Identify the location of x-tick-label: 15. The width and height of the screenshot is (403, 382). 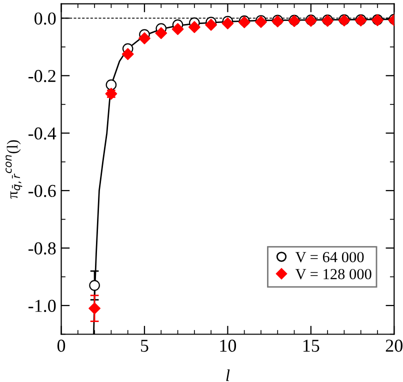
(311, 346).